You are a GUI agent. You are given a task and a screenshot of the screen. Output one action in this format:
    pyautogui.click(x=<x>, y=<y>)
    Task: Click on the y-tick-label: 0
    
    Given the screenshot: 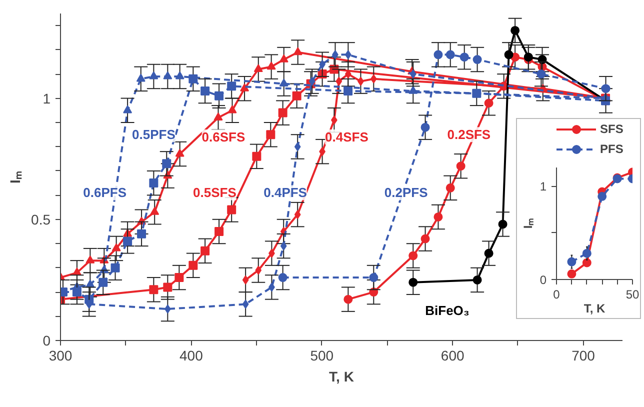 What is the action you would take?
    pyautogui.click(x=46, y=340)
    